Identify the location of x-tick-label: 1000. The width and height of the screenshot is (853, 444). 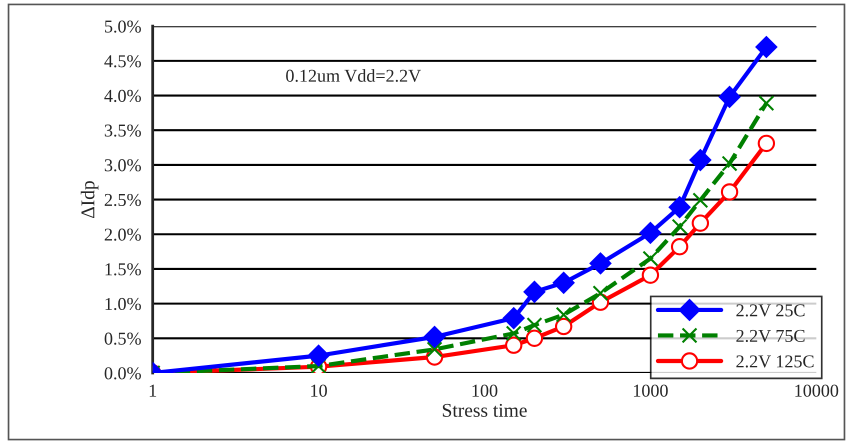
(651, 390).